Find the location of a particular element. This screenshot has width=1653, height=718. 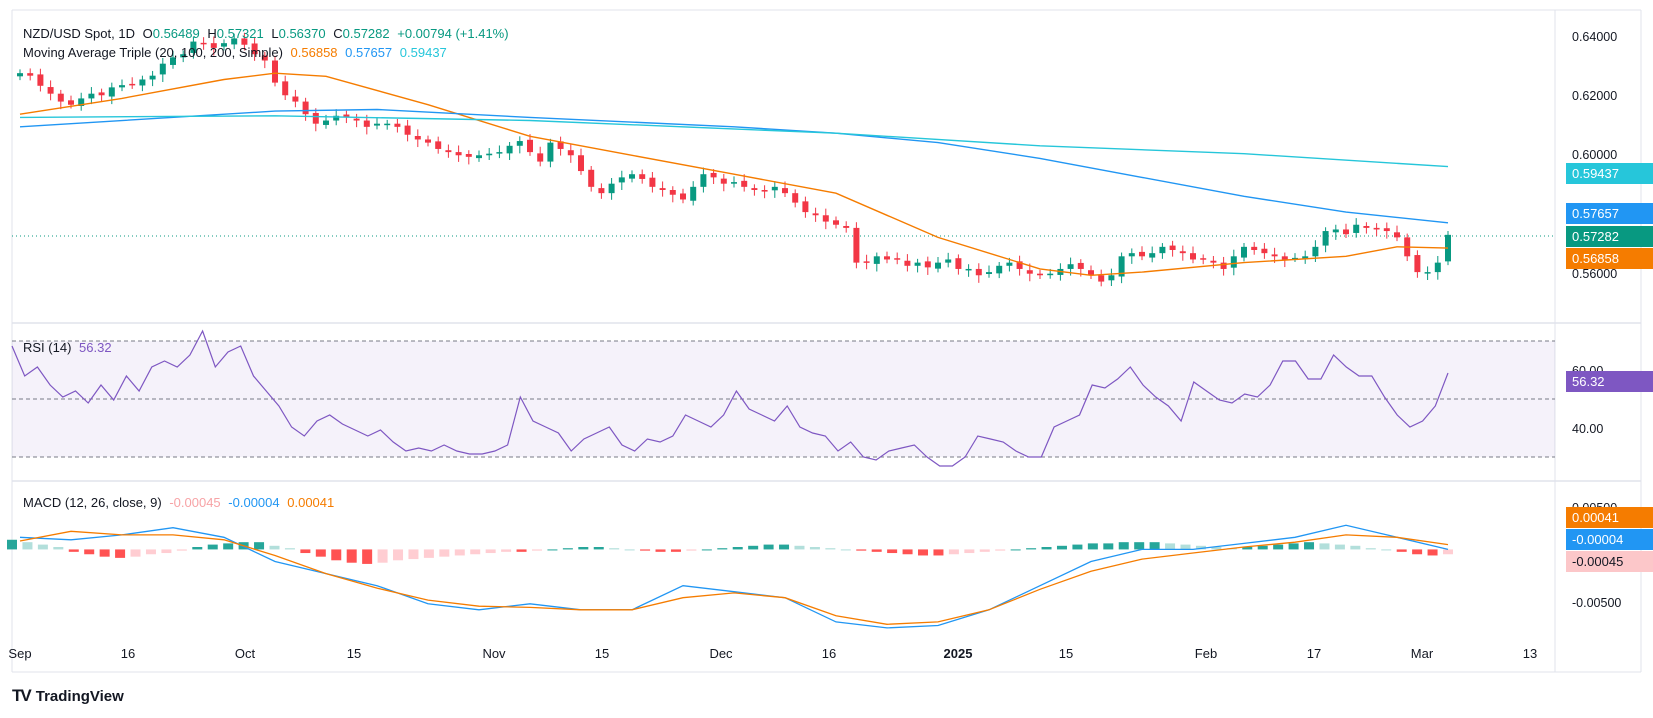

ma200-line is located at coordinates (734, 141).